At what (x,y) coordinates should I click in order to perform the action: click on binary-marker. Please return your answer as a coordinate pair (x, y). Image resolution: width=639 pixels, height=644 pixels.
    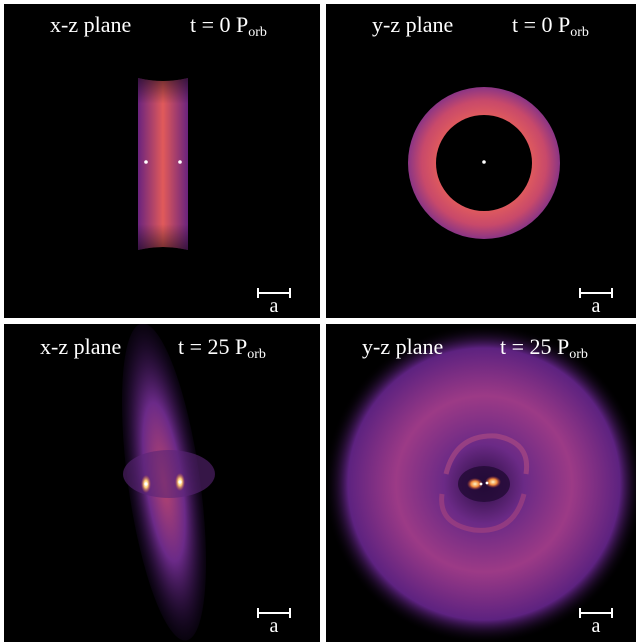
    Looking at the image, I should click on (484, 162).